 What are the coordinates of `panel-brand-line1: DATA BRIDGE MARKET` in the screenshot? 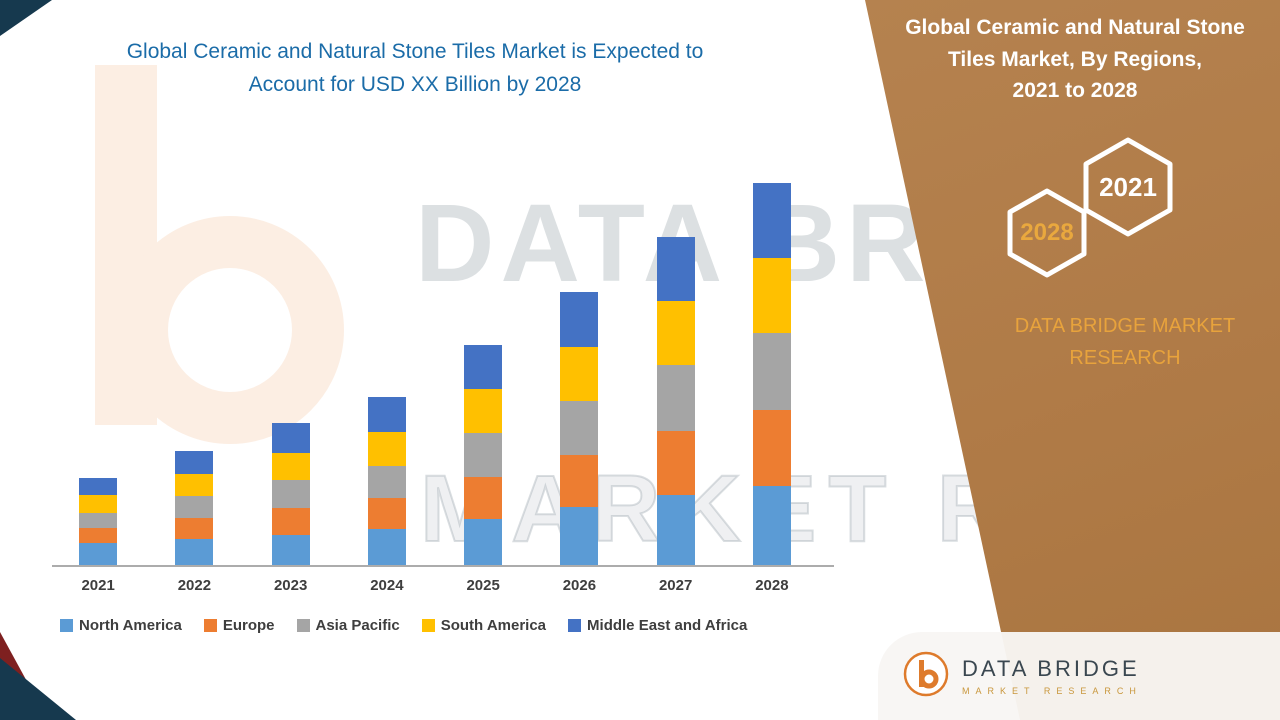 It's located at (1125, 326).